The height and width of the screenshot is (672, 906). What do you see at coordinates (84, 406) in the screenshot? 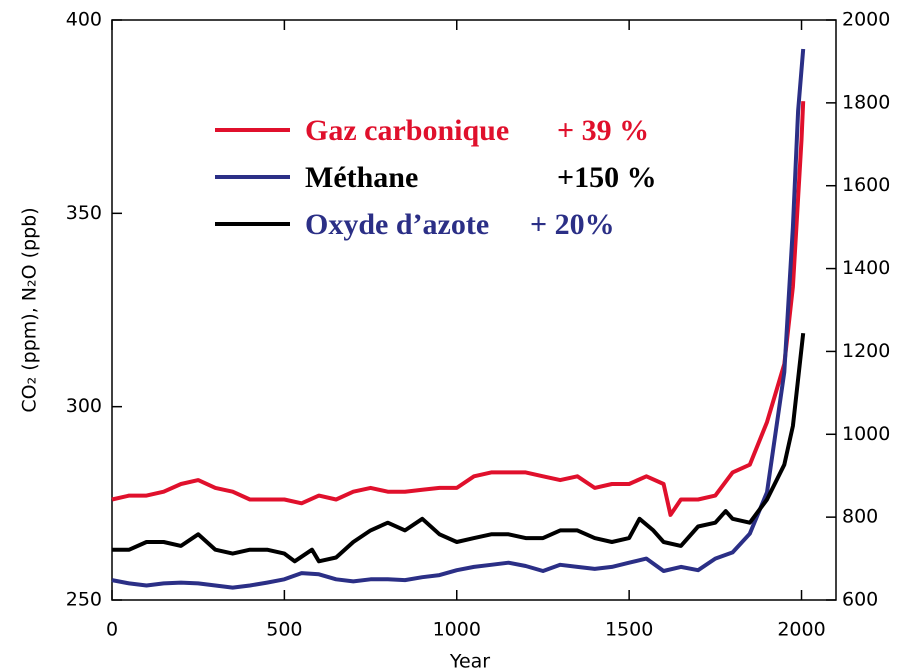
I see `y-tick-label: 300` at bounding box center [84, 406].